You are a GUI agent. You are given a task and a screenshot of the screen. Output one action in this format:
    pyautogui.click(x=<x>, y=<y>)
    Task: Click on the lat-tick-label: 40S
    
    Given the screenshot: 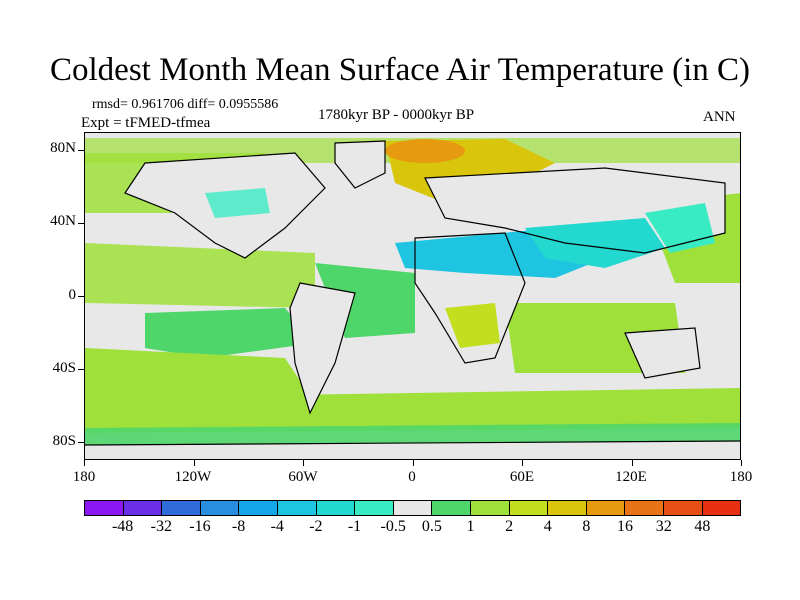 What is the action you would take?
    pyautogui.click(x=64, y=368)
    